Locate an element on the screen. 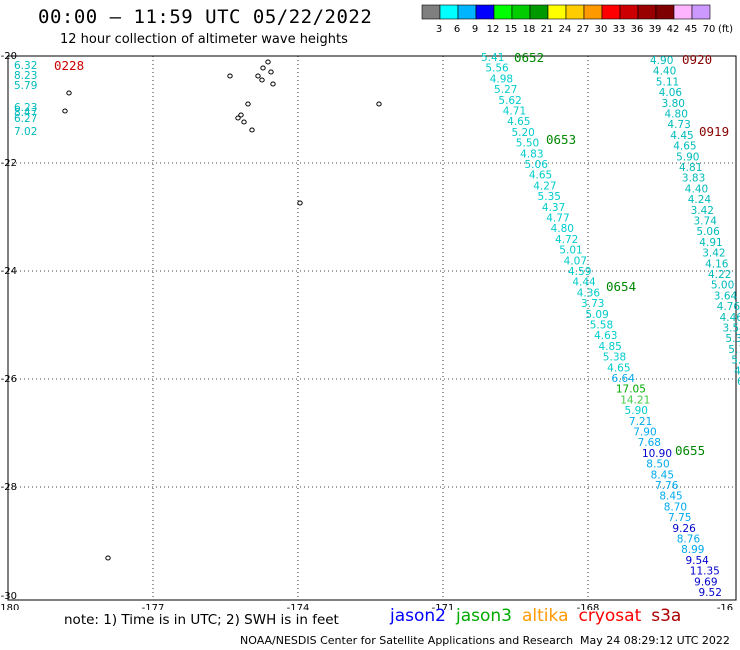 This screenshot has width=740, height=650. wave-height-value: 8.50 is located at coordinates (657, 465).